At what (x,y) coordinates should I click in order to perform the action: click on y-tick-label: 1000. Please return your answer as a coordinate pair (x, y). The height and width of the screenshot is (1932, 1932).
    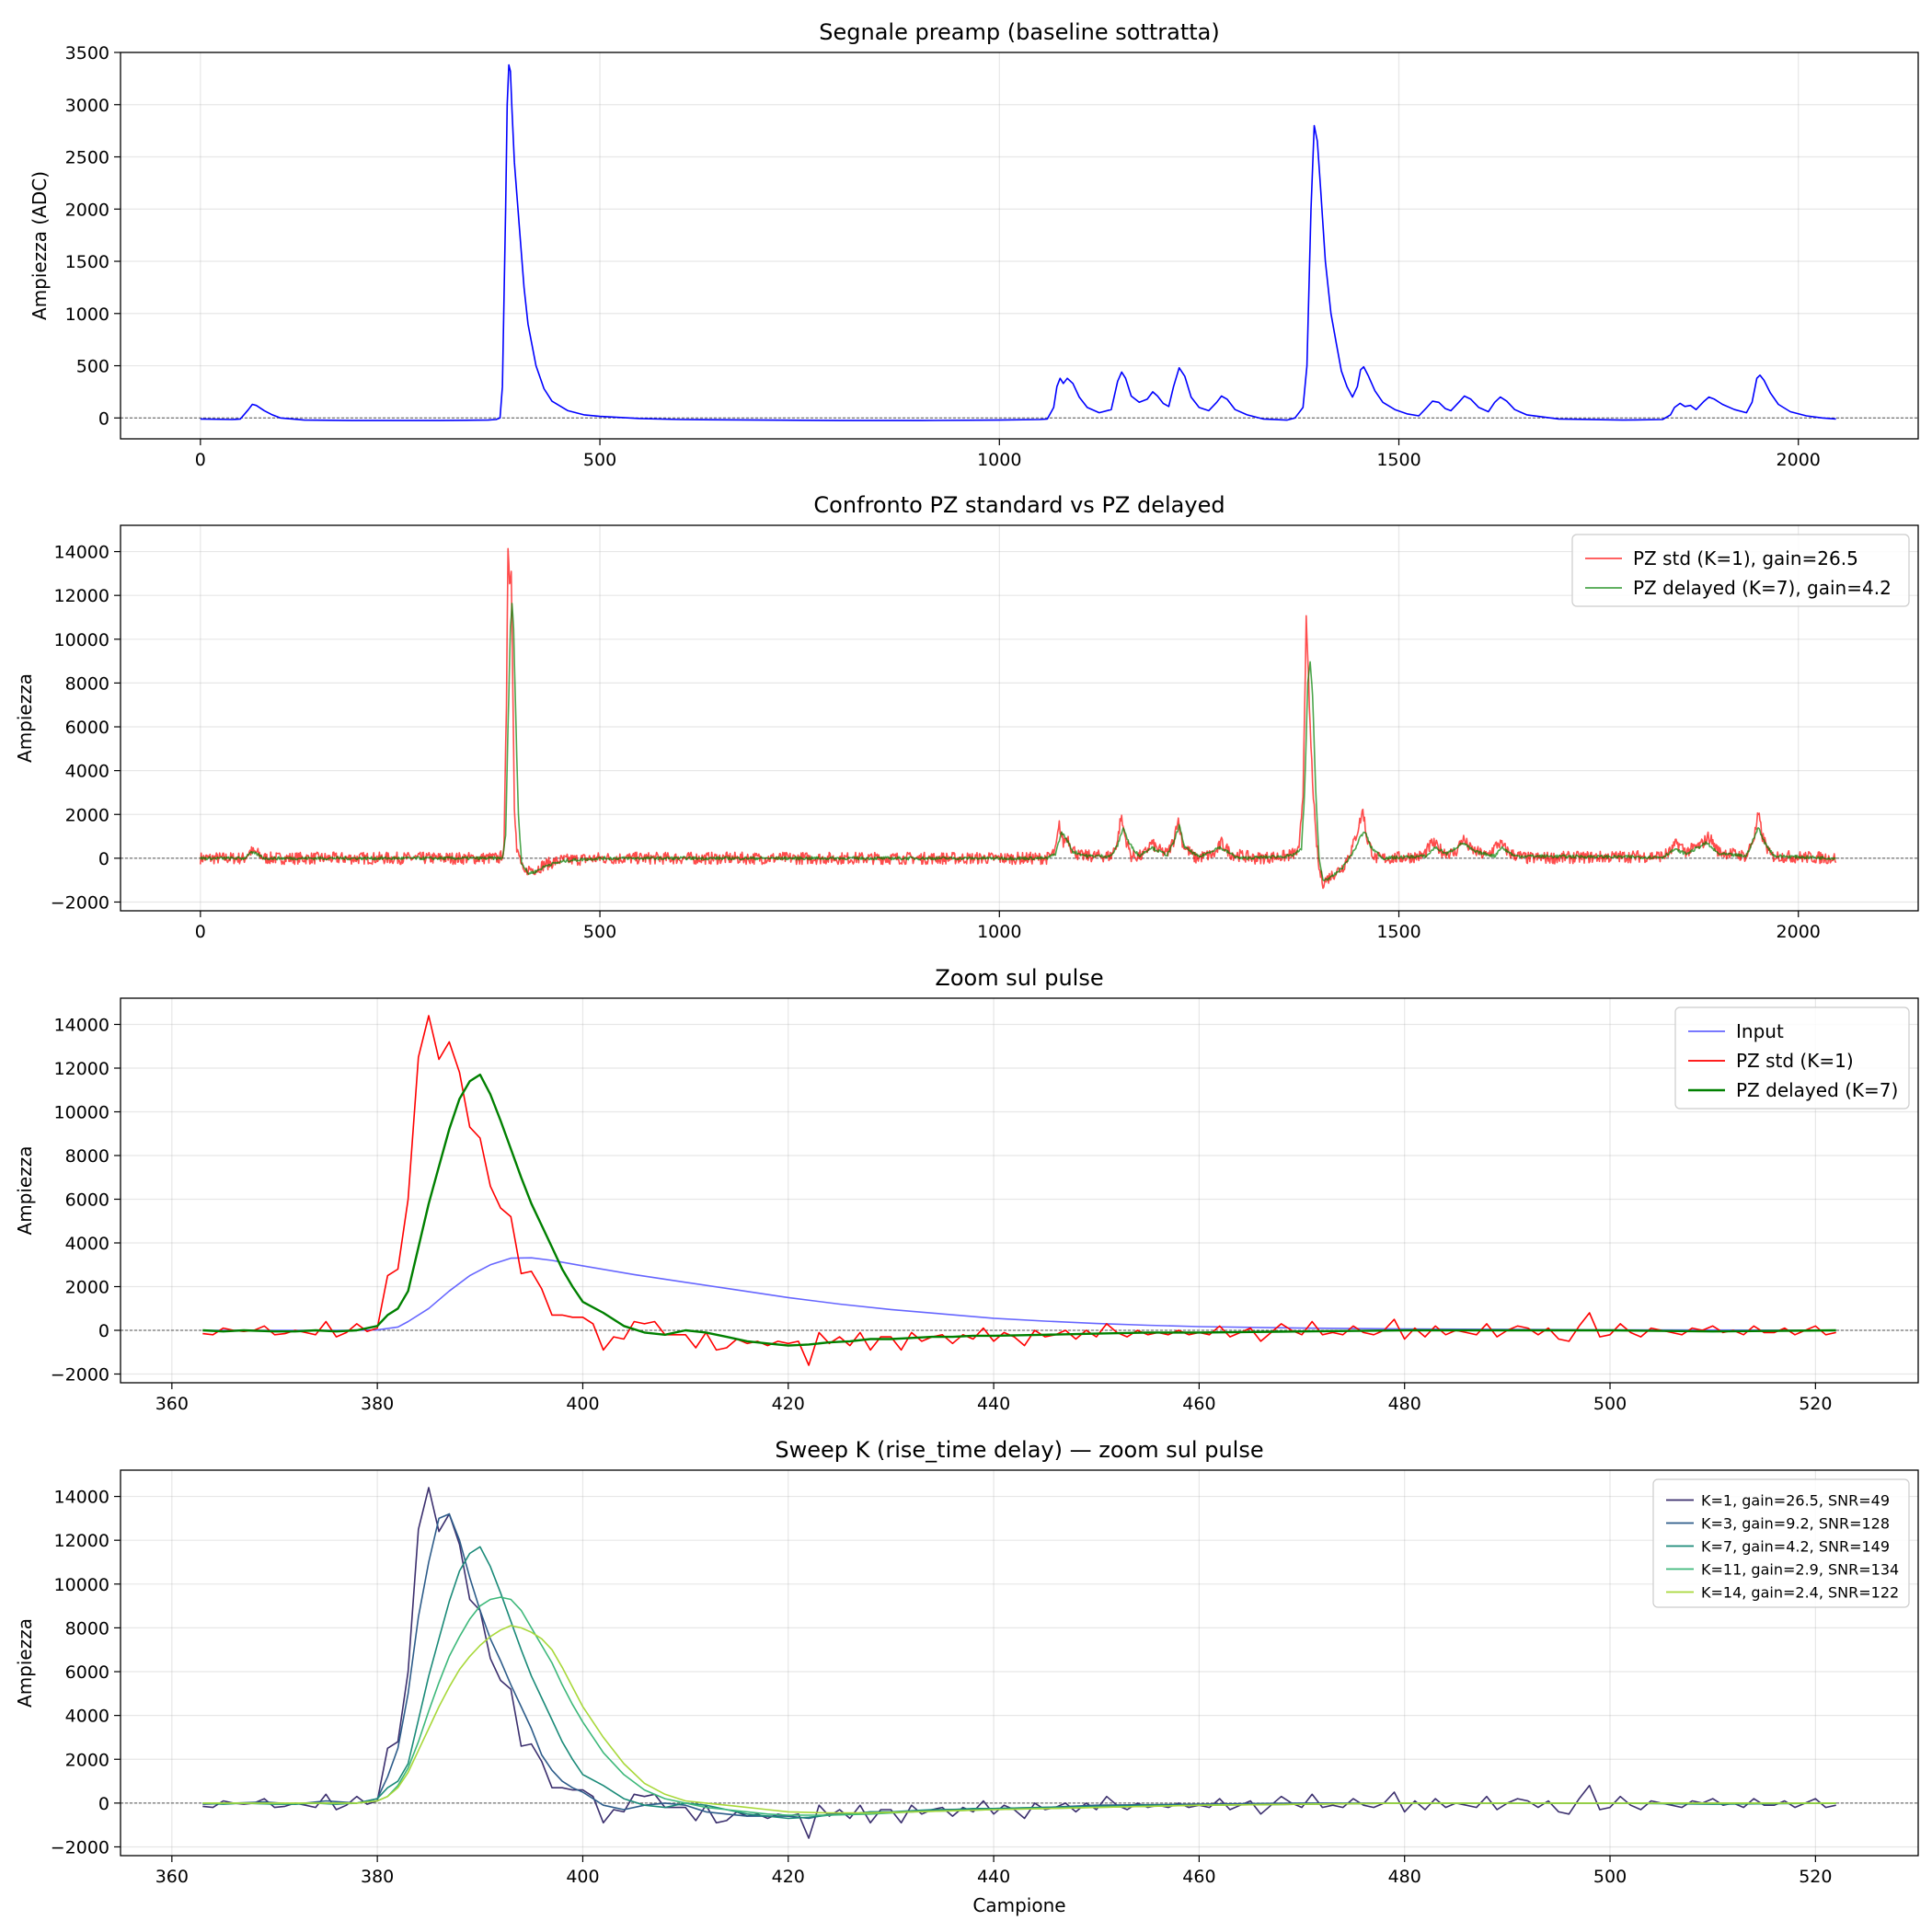
    Looking at the image, I should click on (87, 315).